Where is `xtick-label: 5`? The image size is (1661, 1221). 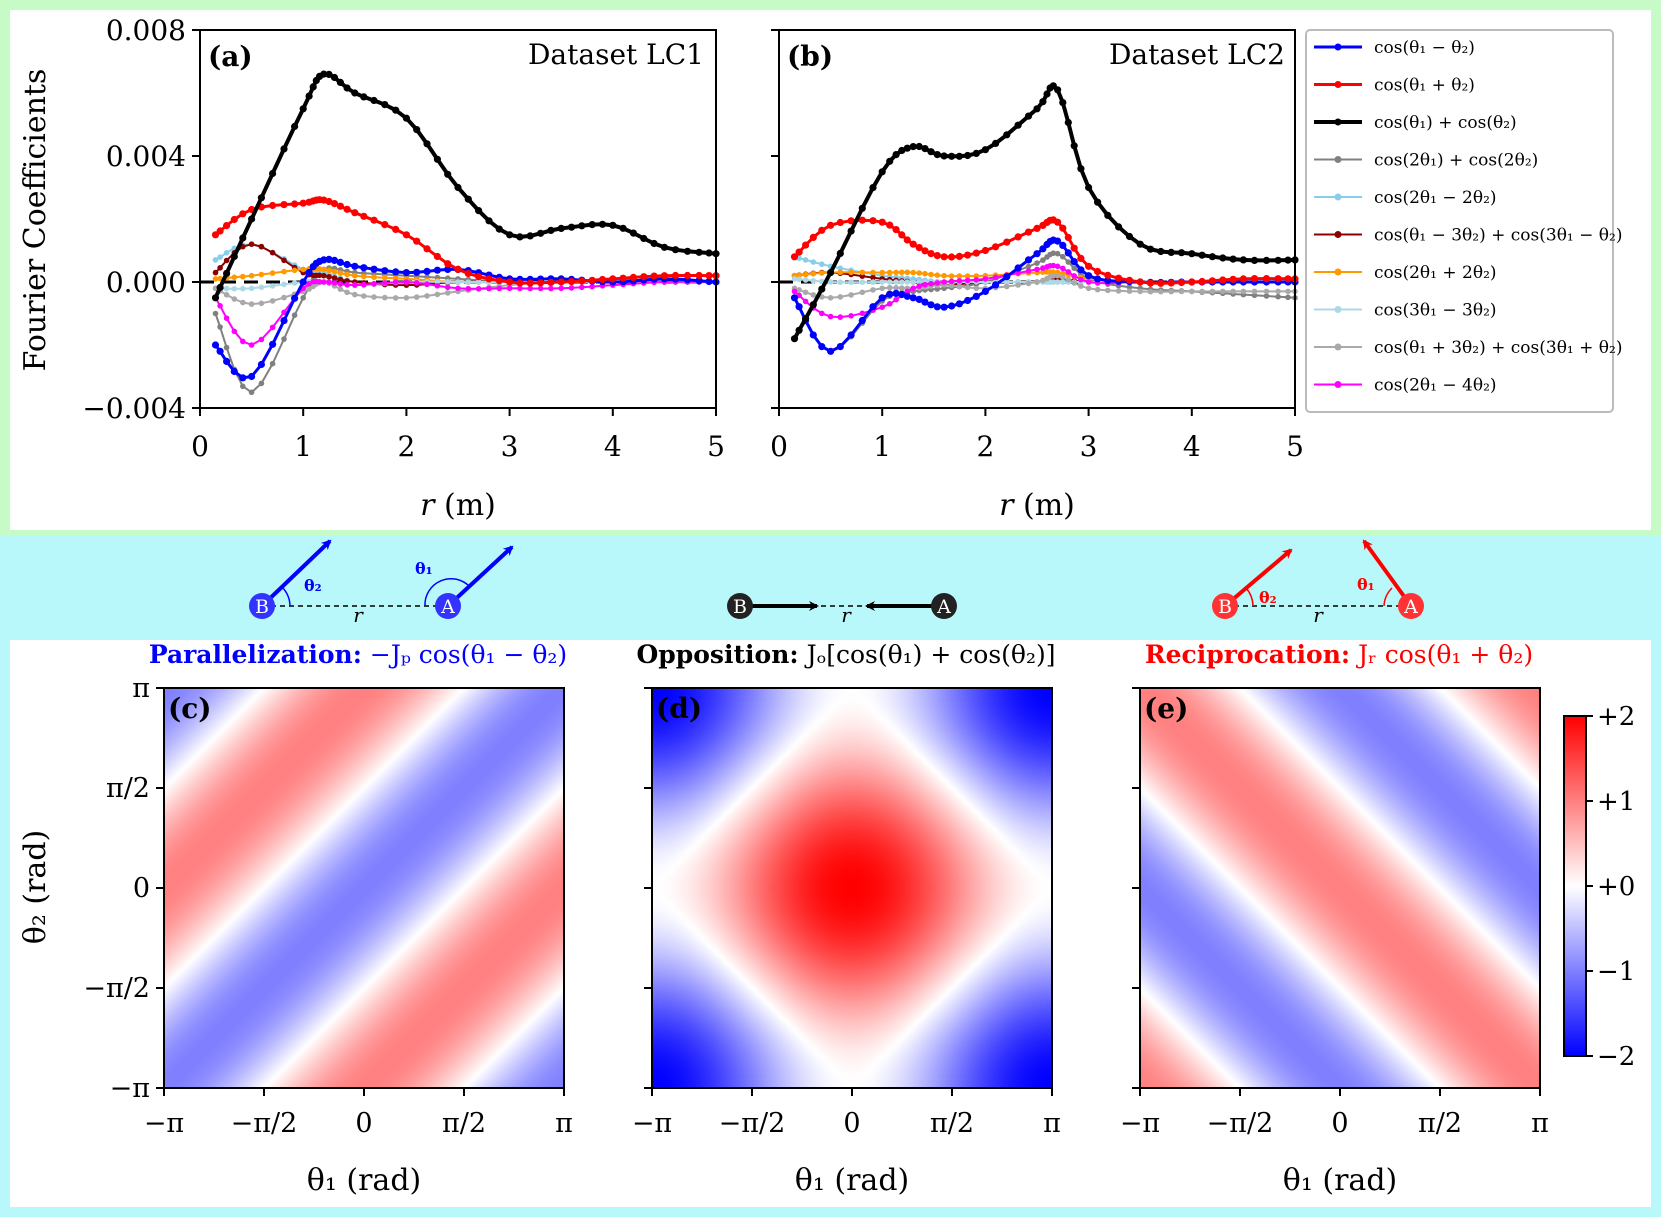 xtick-label: 5 is located at coordinates (716, 446).